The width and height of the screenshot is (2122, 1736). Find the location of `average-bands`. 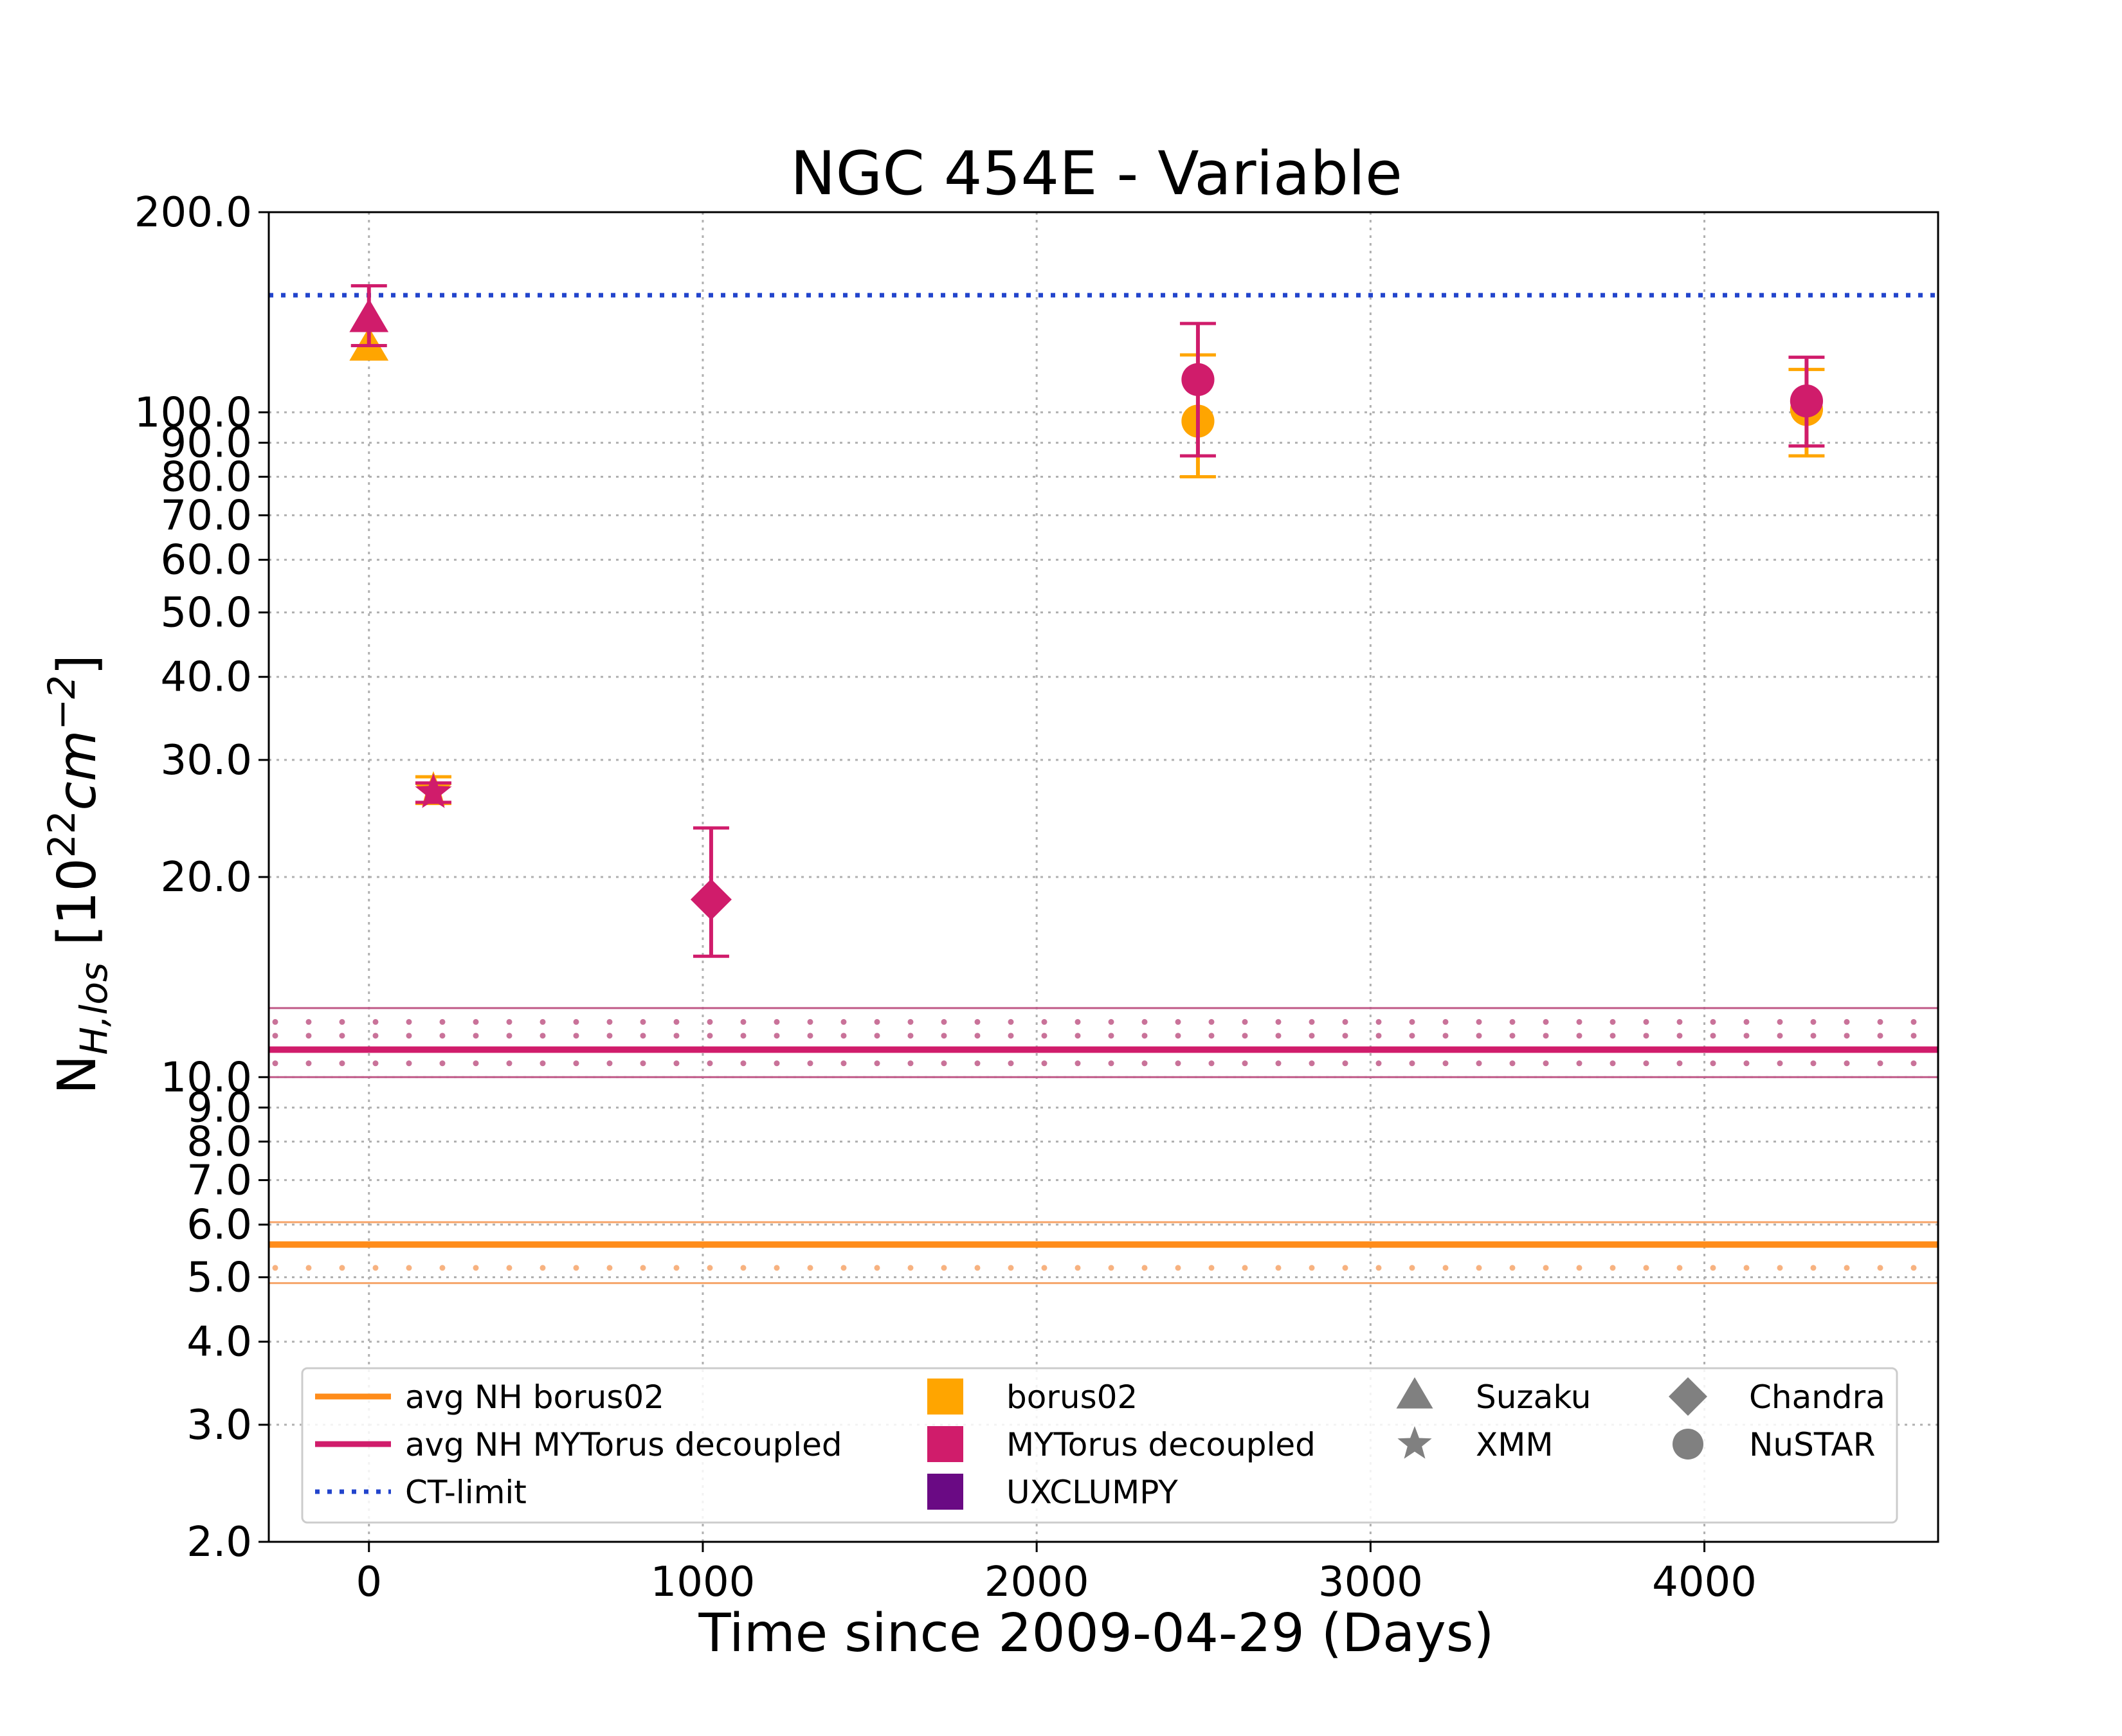

average-bands is located at coordinates (1105, 1146).